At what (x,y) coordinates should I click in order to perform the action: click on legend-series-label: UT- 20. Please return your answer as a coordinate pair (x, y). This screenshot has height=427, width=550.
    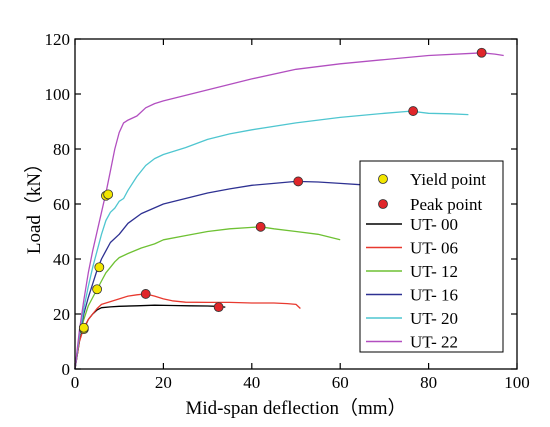
    Looking at the image, I should click on (434, 318).